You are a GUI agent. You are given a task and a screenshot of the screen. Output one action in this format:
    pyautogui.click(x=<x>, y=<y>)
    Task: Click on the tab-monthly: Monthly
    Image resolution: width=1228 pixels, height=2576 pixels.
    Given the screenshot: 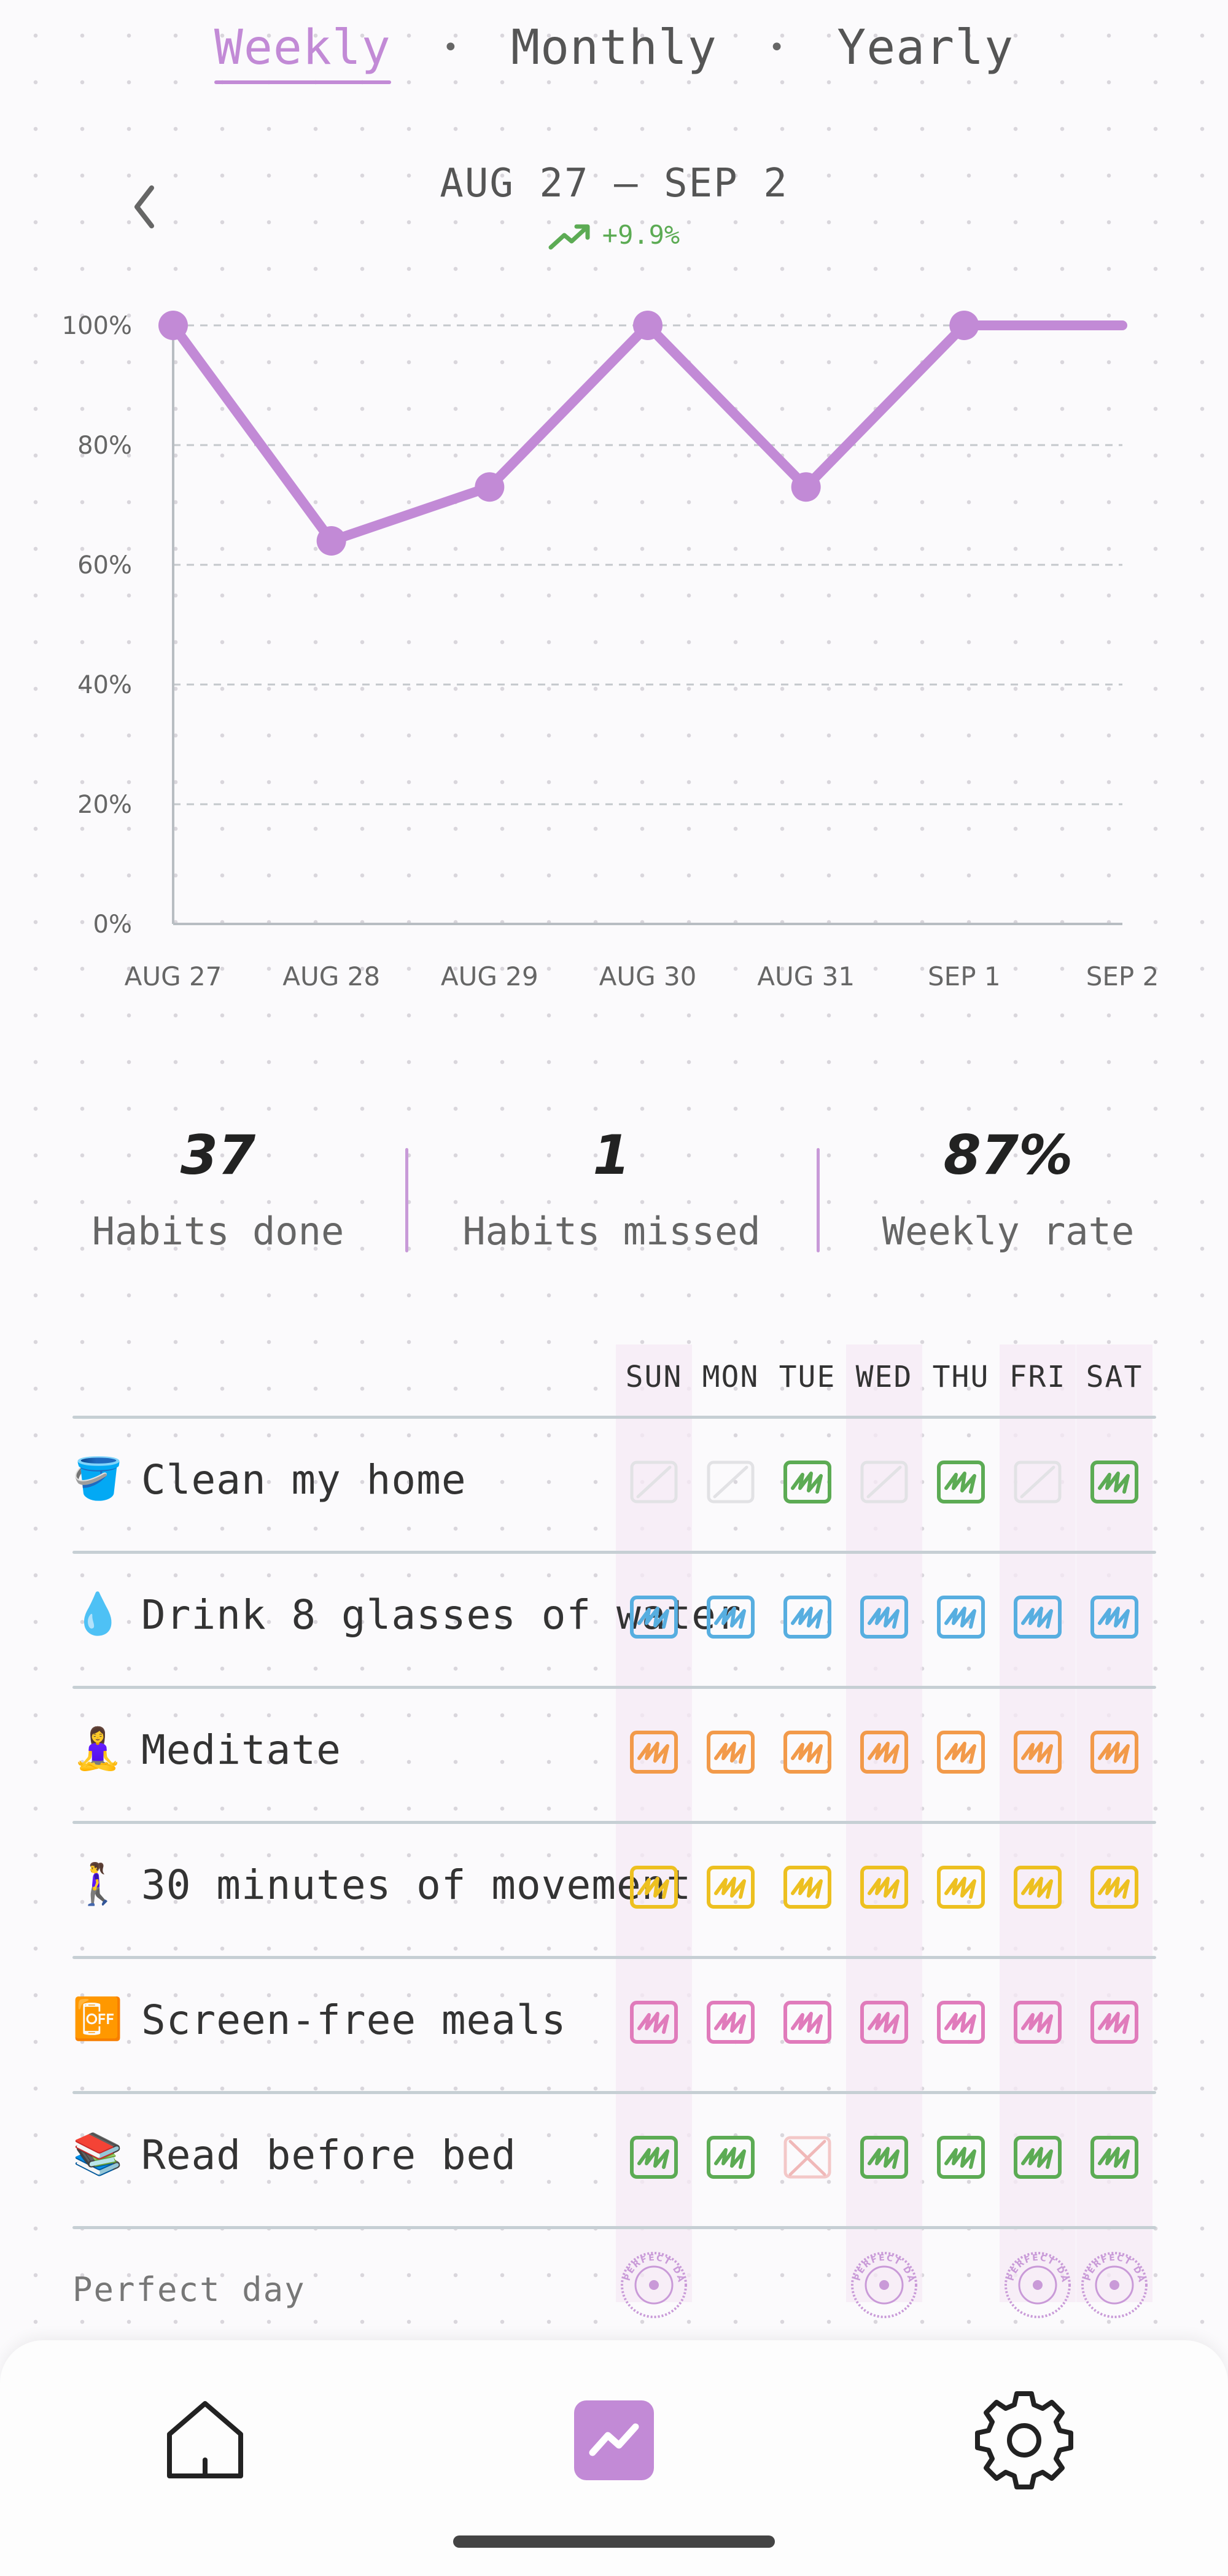 What is the action you would take?
    pyautogui.click(x=614, y=48)
    